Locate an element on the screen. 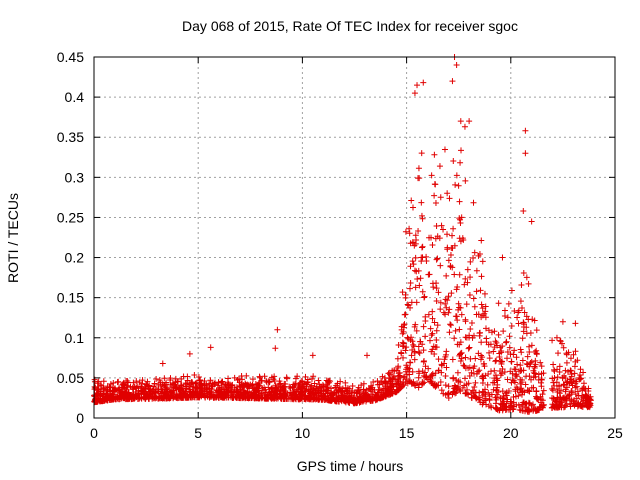  y-tick-label: 0.05 is located at coordinates (70, 378).